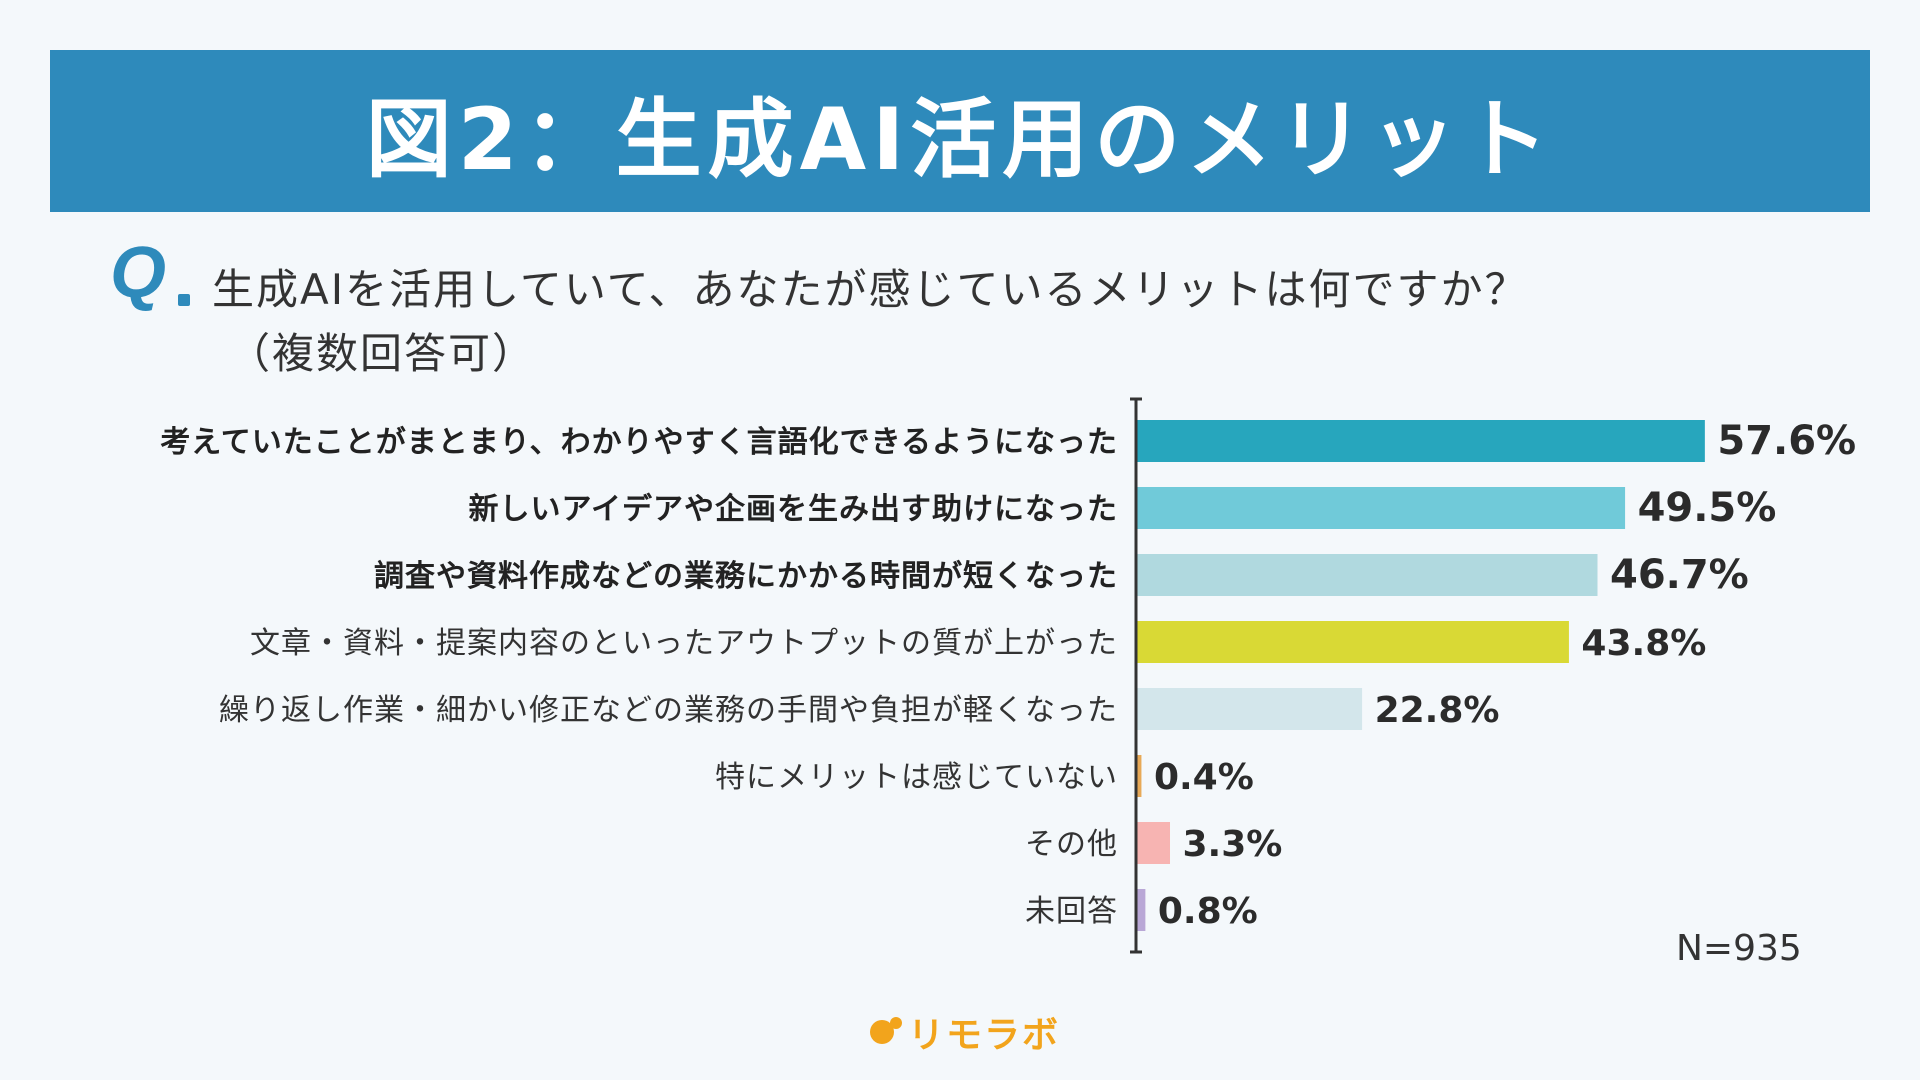  I want to click on value-label-6: 3.3%, so click(1233, 844).